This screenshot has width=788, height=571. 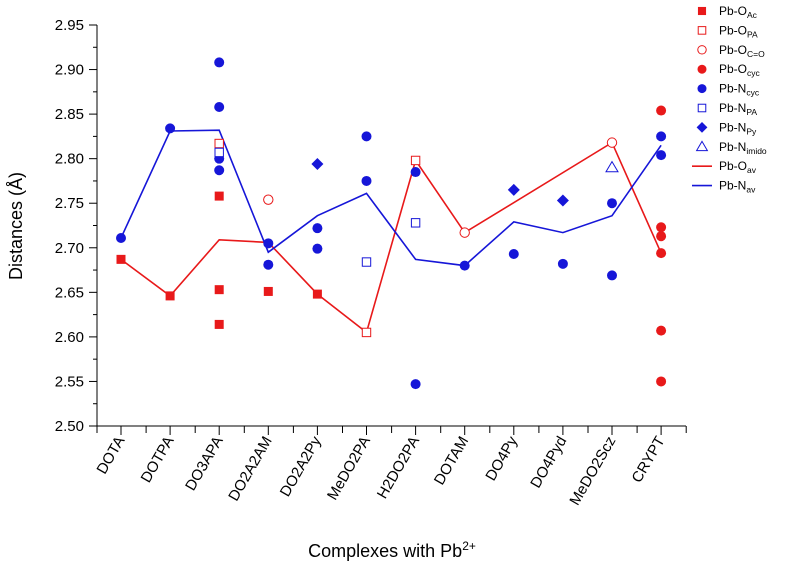 What do you see at coordinates (738, 109) in the screenshot?
I see `legend-label-Pb-N_PA: Pb-NPA` at bounding box center [738, 109].